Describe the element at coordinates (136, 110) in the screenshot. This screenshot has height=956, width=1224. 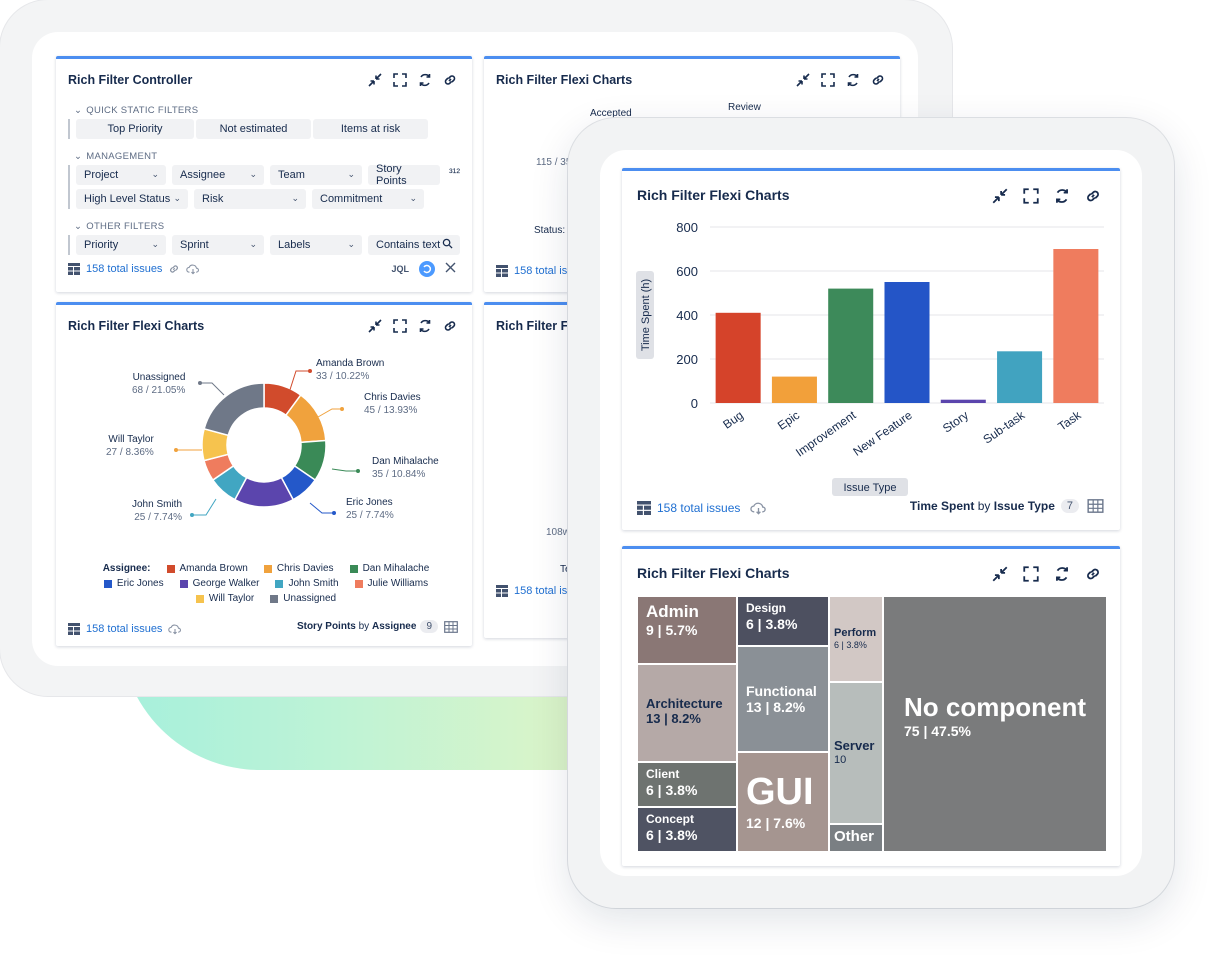
I see `quick-static-filters-heading: ⌄ QUICK STATIC FILTERS` at that location.